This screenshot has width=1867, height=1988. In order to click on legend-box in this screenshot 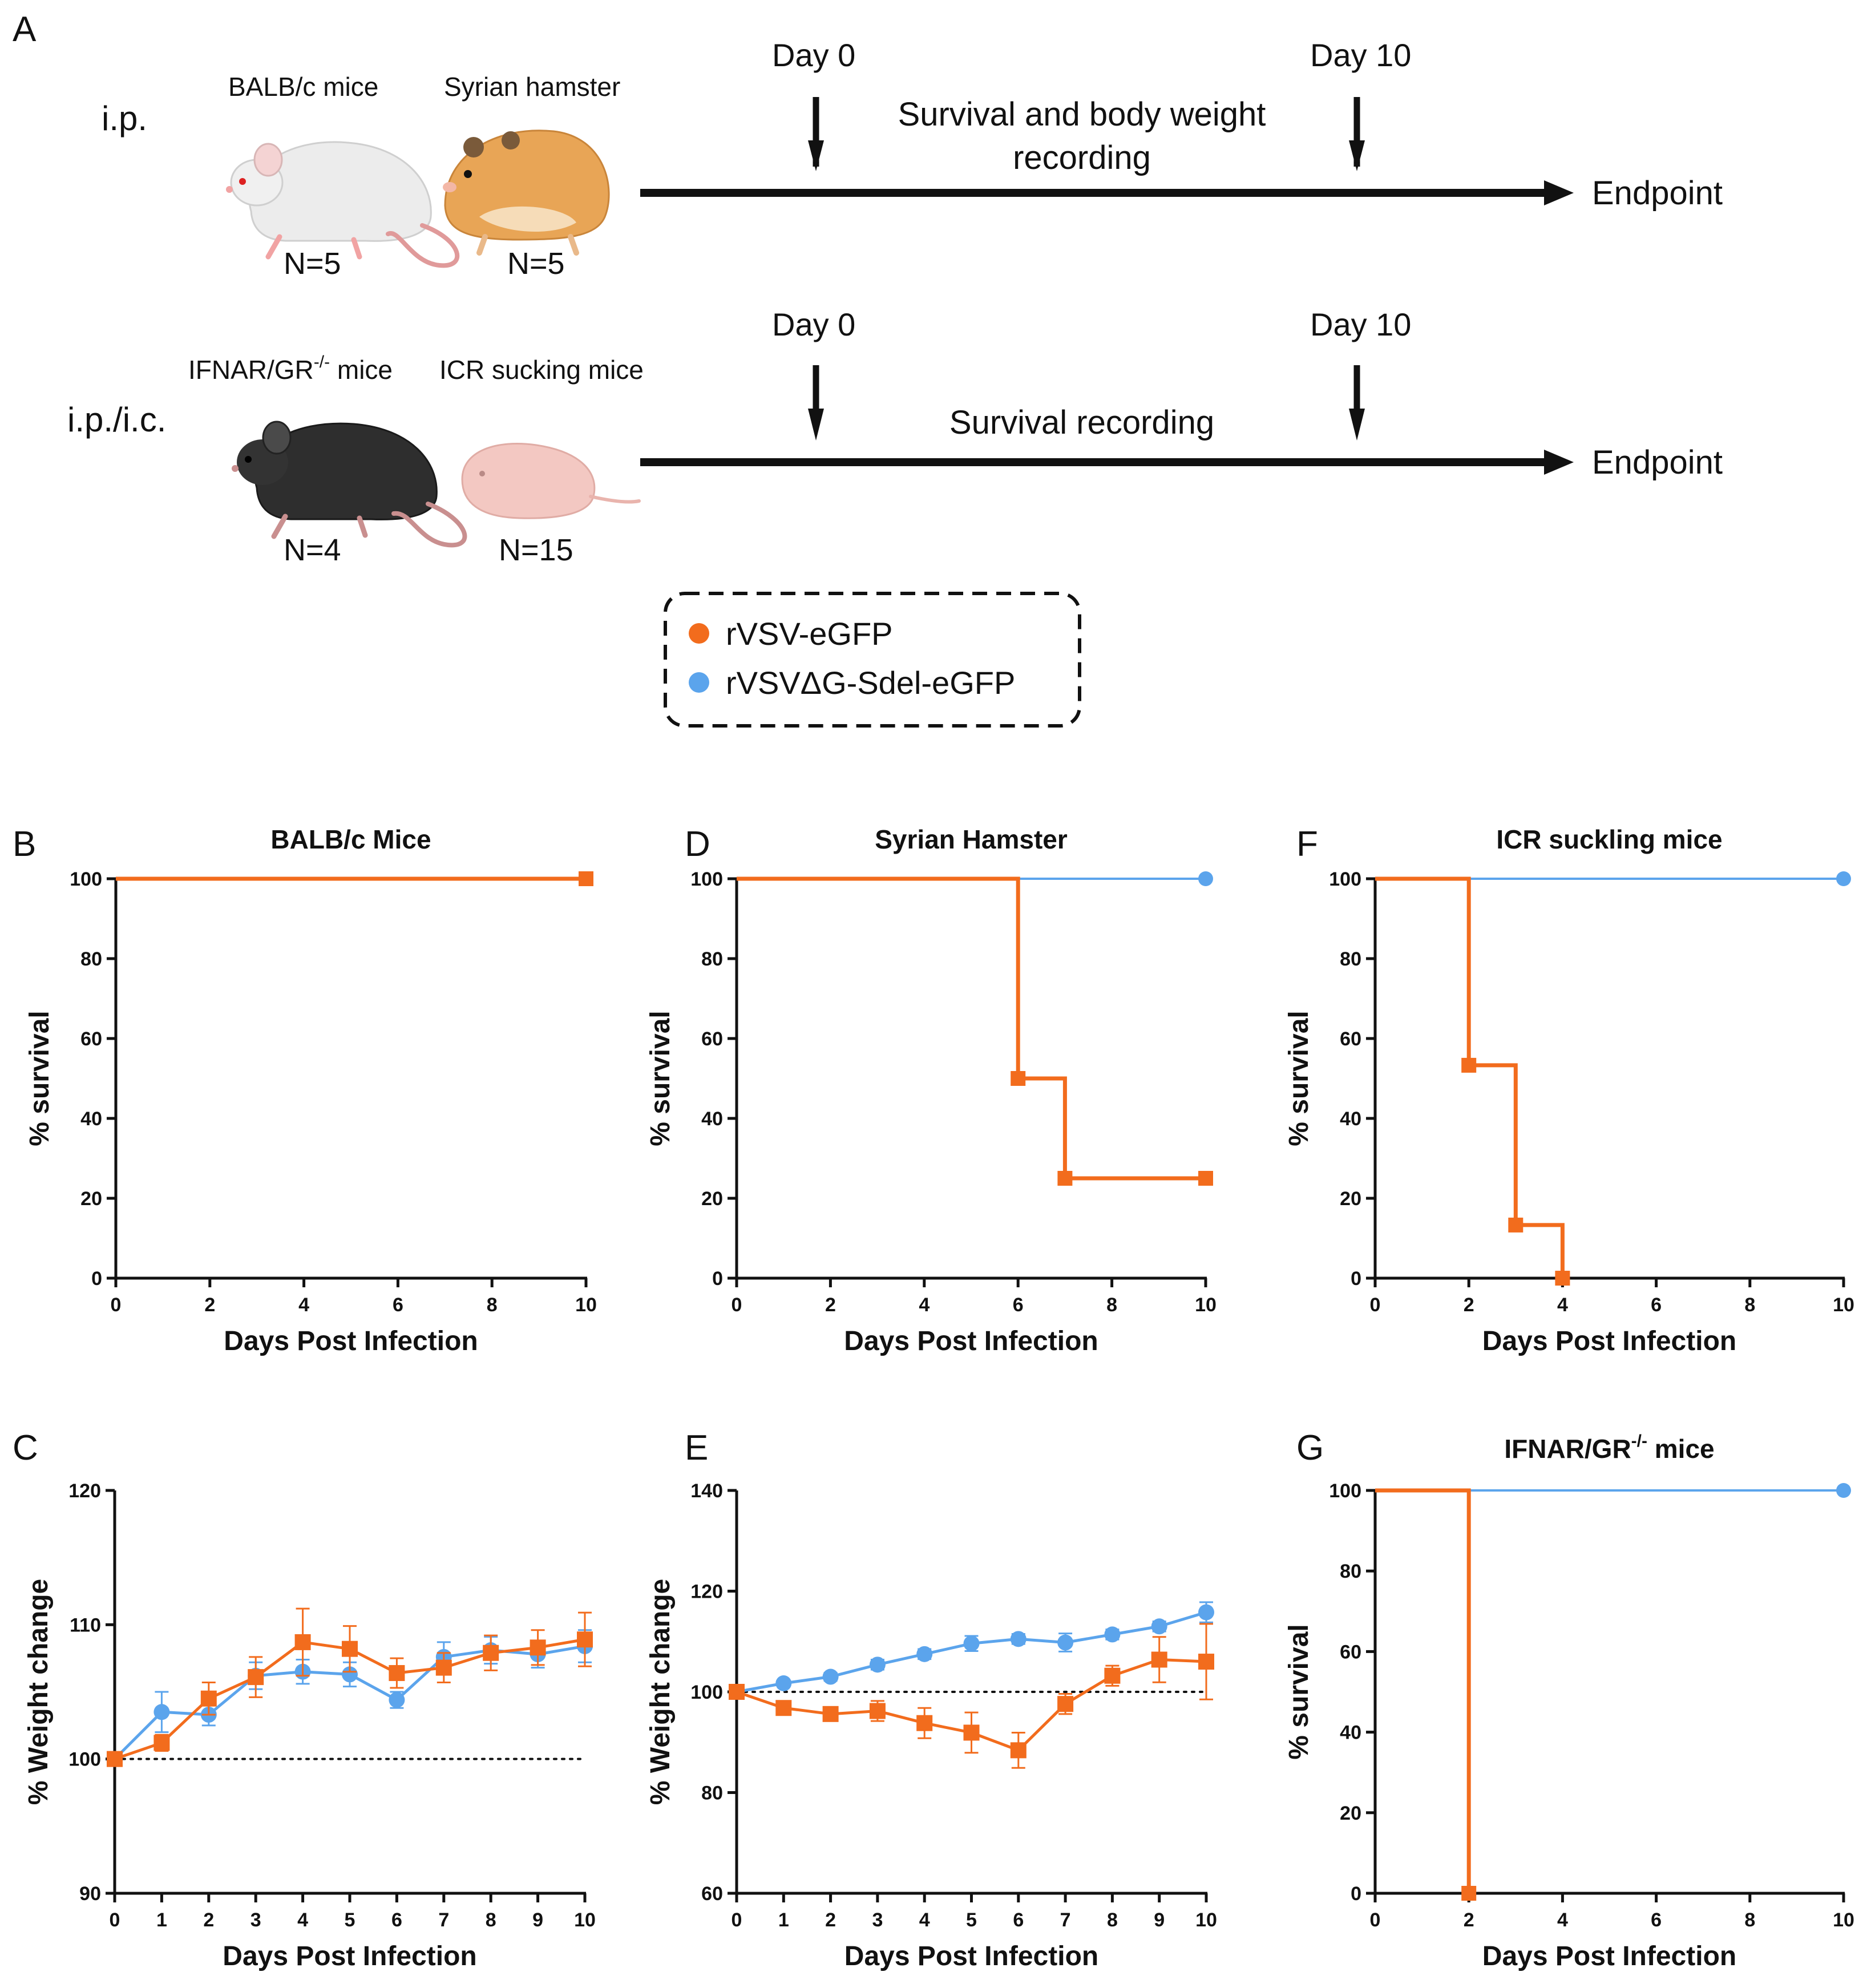, I will do `click(872, 660)`.